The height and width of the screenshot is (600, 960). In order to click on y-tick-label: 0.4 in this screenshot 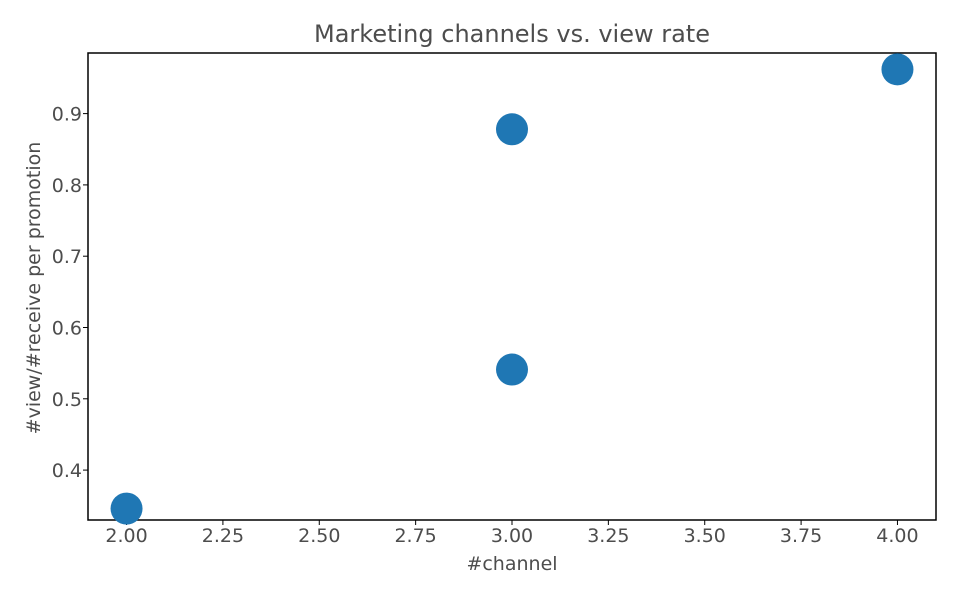, I will do `click(67, 471)`.